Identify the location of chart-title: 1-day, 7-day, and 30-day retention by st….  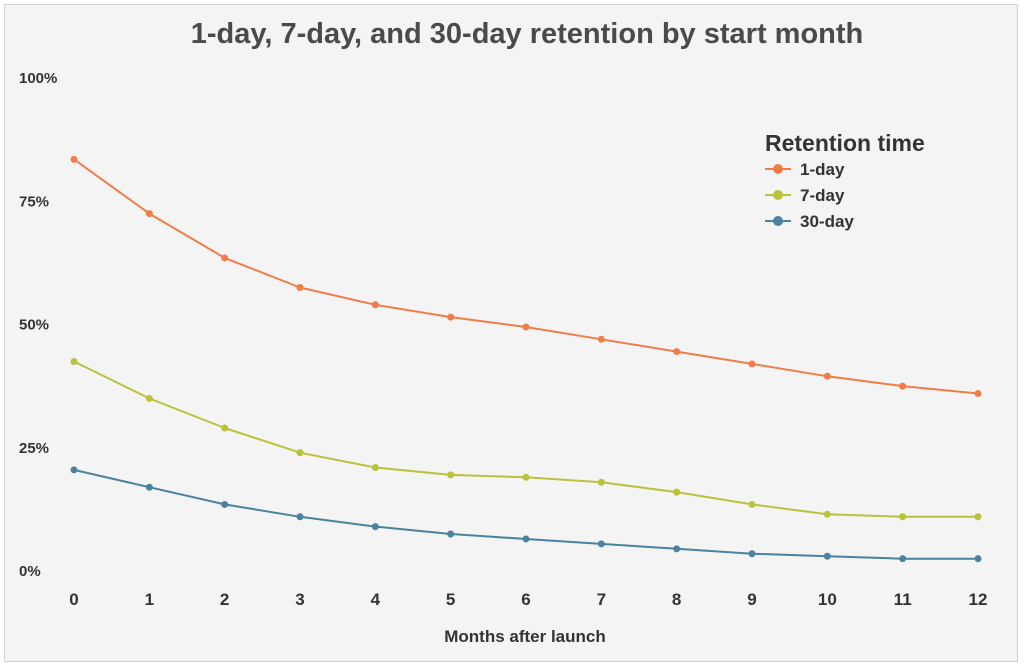
(527, 34).